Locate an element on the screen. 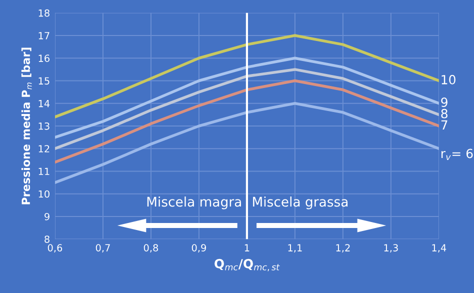  y-tick-label: 14 is located at coordinates (44, 104).